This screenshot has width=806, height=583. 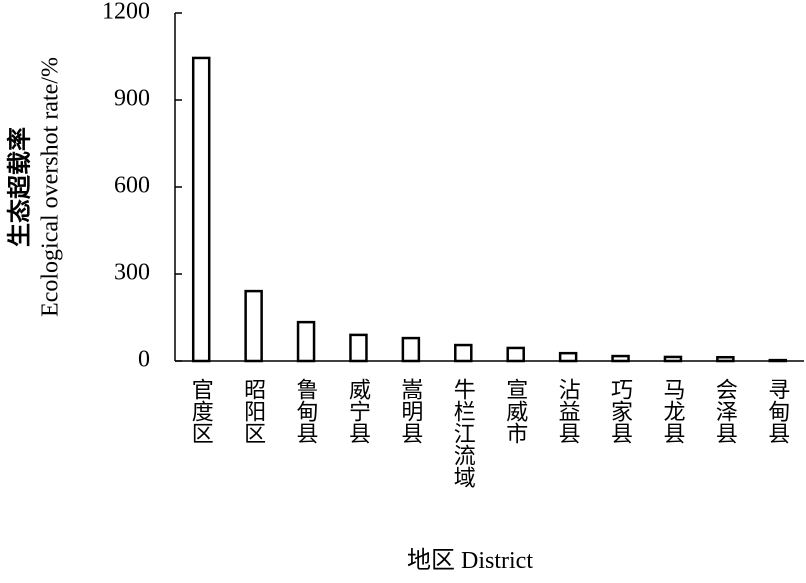 I want to click on y-tick-label: 300, so click(x=132, y=273).